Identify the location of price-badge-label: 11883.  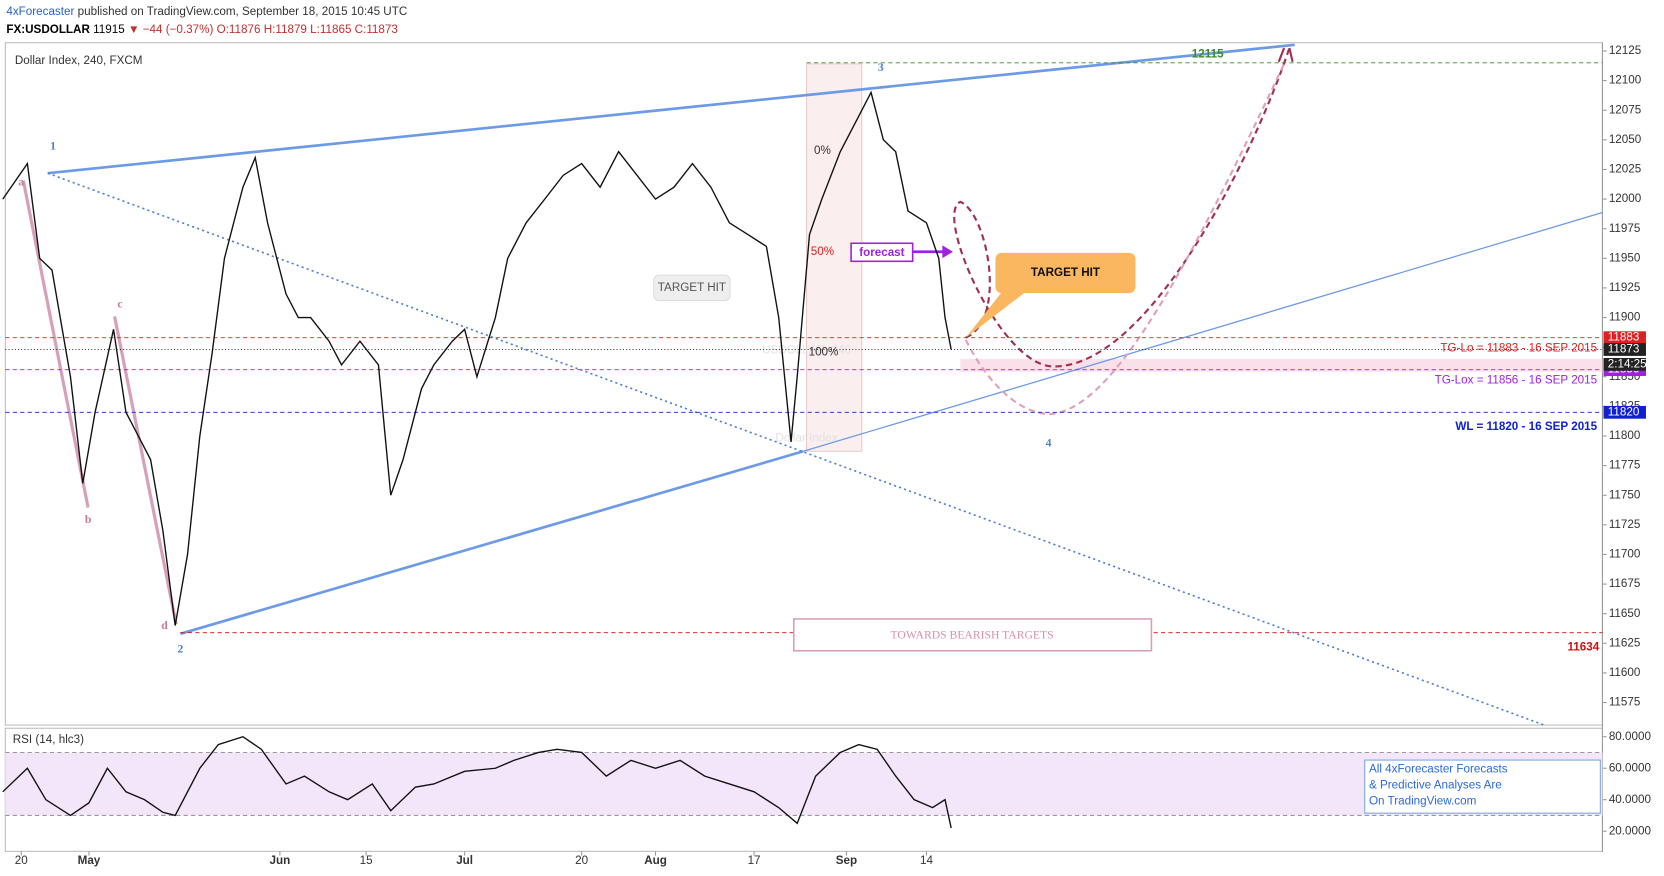
(1624, 337).